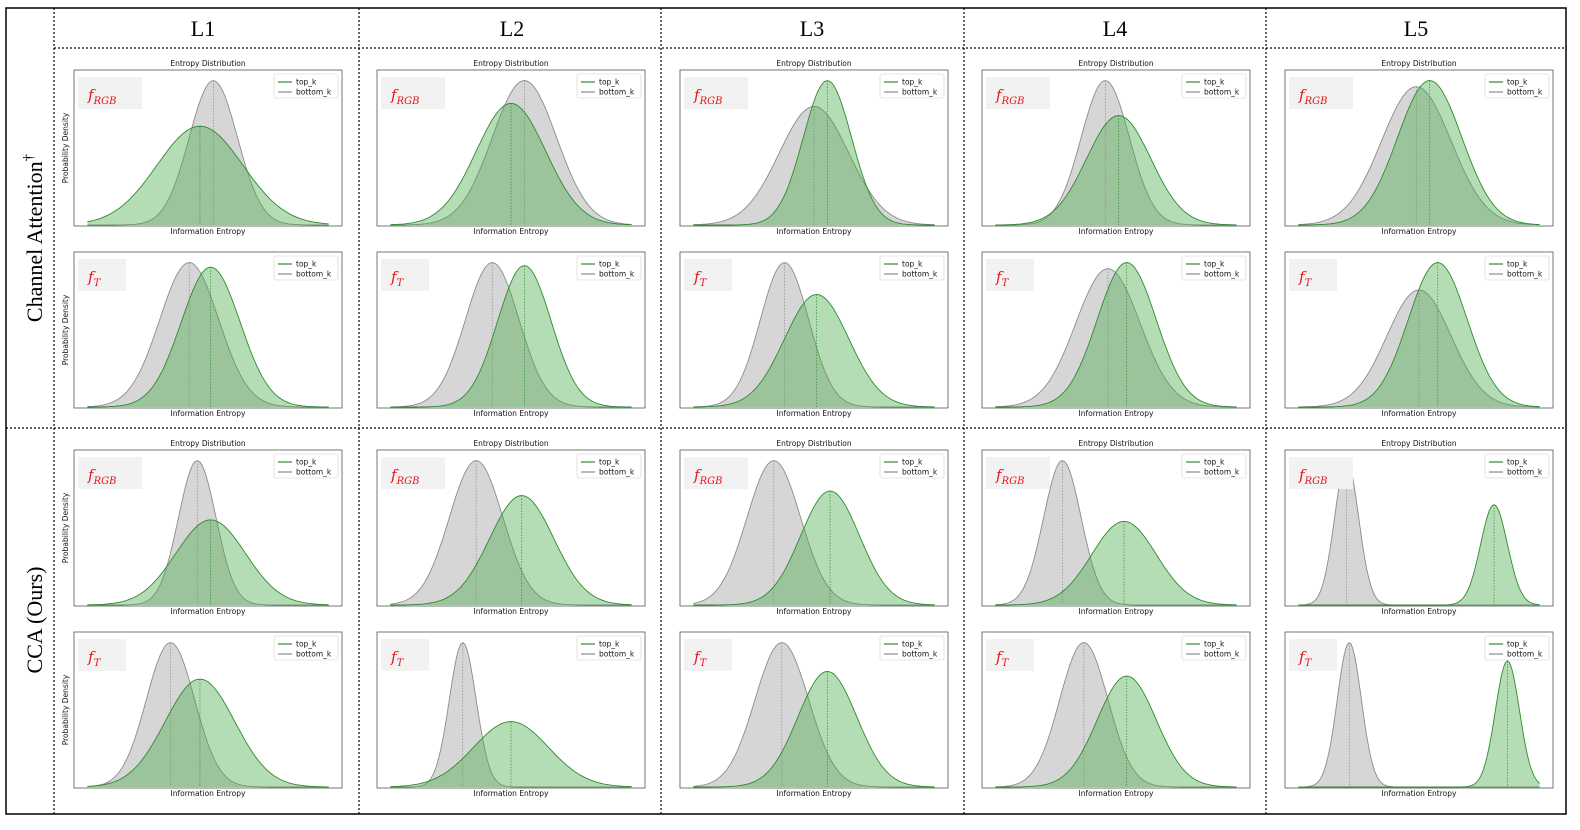 This screenshot has height=830, width=1580. I want to click on row-header-channel-attention: Channel Attention†, so click(34, 237).